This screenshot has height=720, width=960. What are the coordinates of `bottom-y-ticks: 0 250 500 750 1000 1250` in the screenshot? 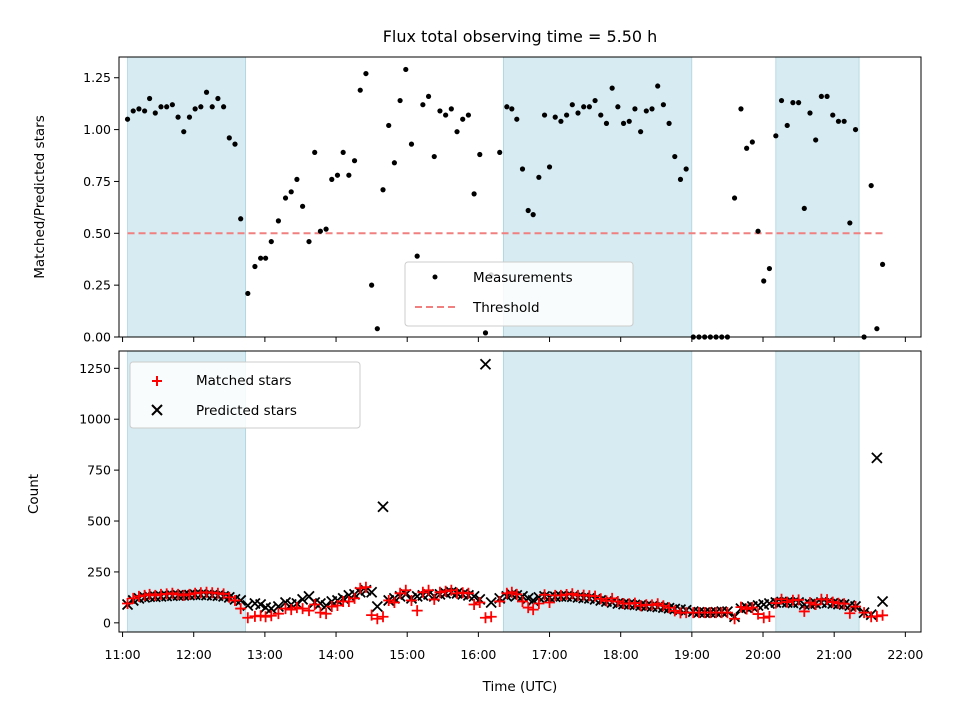 It's located at (99, 495).